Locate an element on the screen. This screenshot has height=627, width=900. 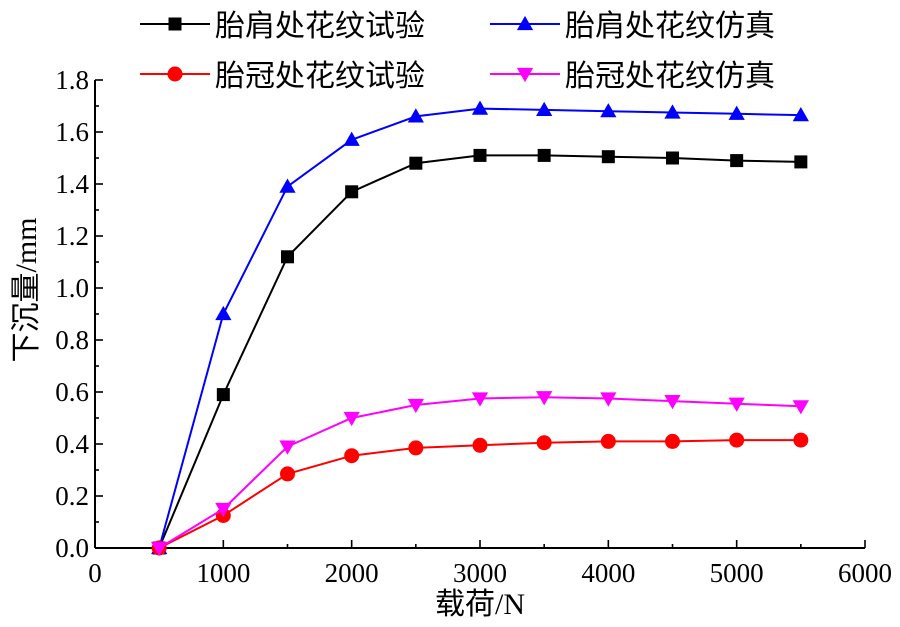
y-axis-title: 下沉量/mm is located at coordinates (26, 289).